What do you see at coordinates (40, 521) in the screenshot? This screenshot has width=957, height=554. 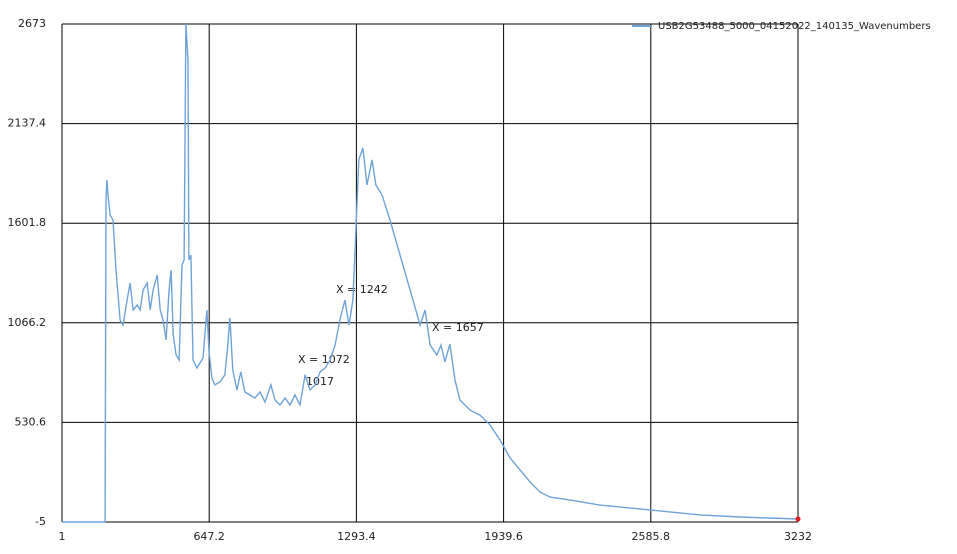 I see `y-tick-label: -5` at bounding box center [40, 521].